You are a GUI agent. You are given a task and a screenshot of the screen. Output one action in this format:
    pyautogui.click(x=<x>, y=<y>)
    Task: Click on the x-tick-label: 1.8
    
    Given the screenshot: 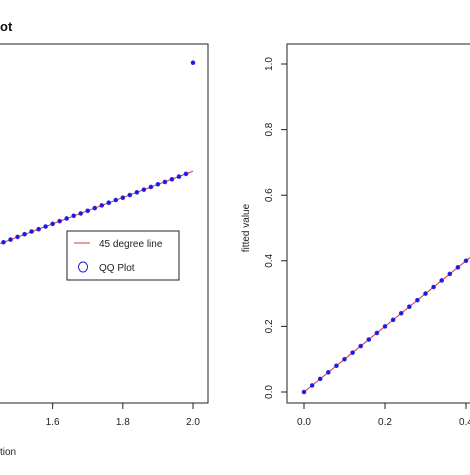 What is the action you would take?
    pyautogui.click(x=123, y=422)
    